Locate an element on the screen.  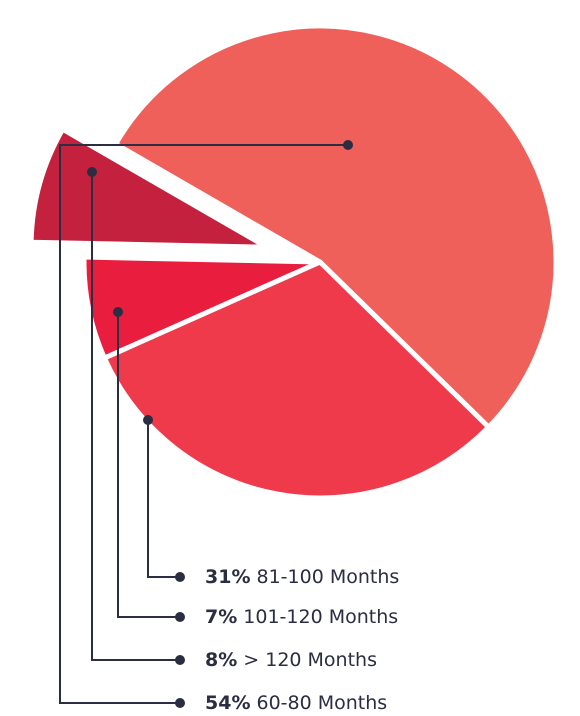
legend-entry: 8% > 120 Months is located at coordinates (291, 660).